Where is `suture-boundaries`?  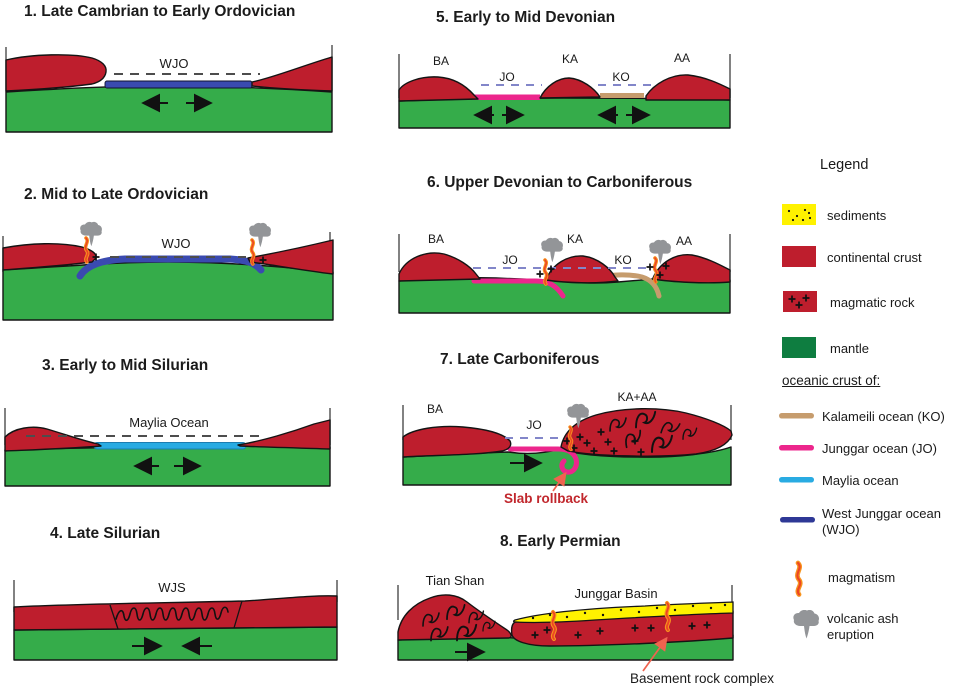
suture-boundaries is located at coordinates (176, 615).